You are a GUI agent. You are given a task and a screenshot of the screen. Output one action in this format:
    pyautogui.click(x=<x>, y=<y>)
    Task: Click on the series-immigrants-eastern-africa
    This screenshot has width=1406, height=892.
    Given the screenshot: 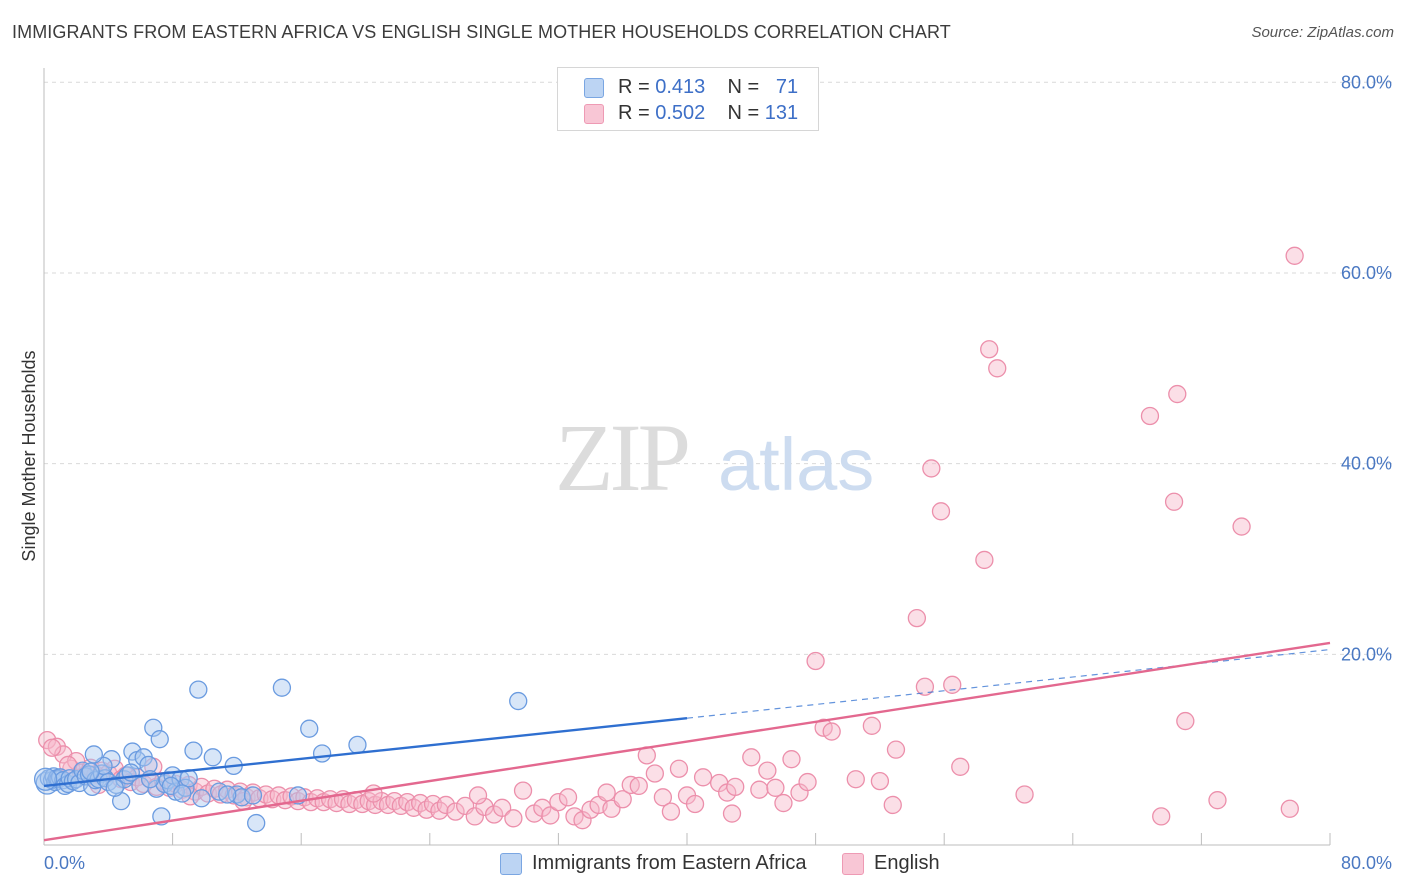 What is the action you would take?
    pyautogui.click(x=280, y=755)
    